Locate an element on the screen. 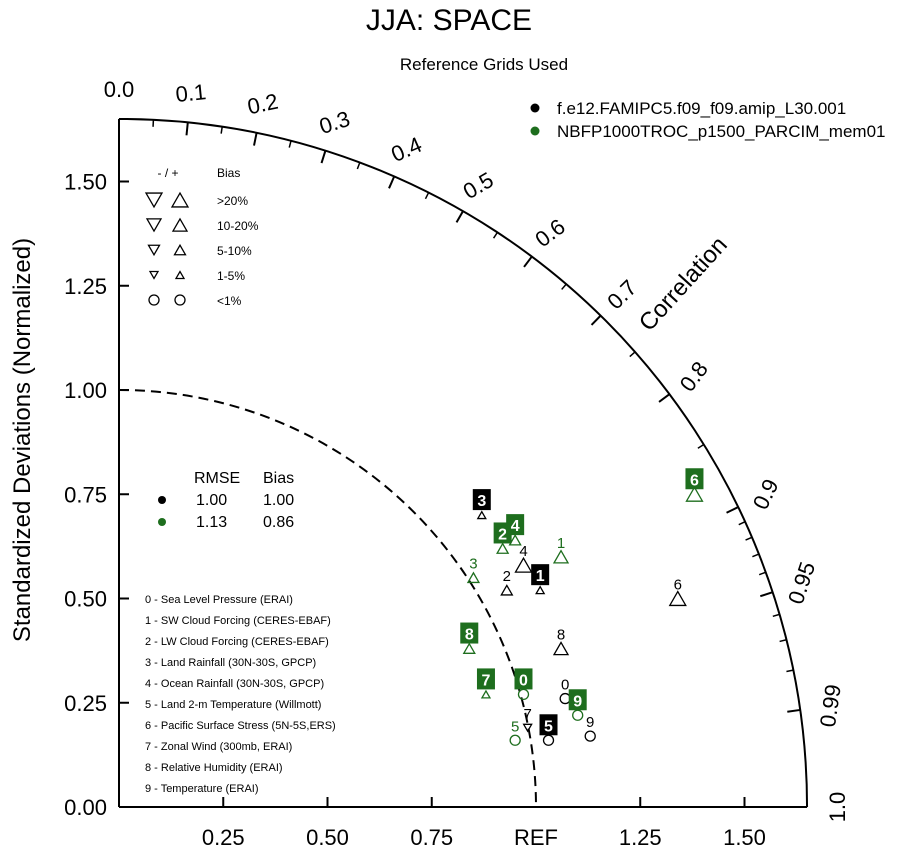  x-tick-label: 0.25 is located at coordinates (223, 837).